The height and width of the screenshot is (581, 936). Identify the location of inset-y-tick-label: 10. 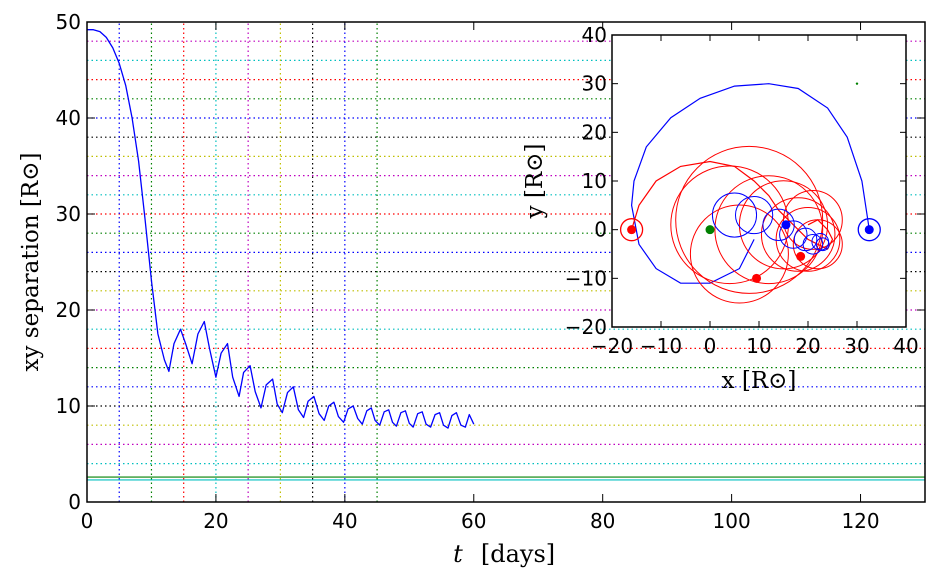
(594, 181).